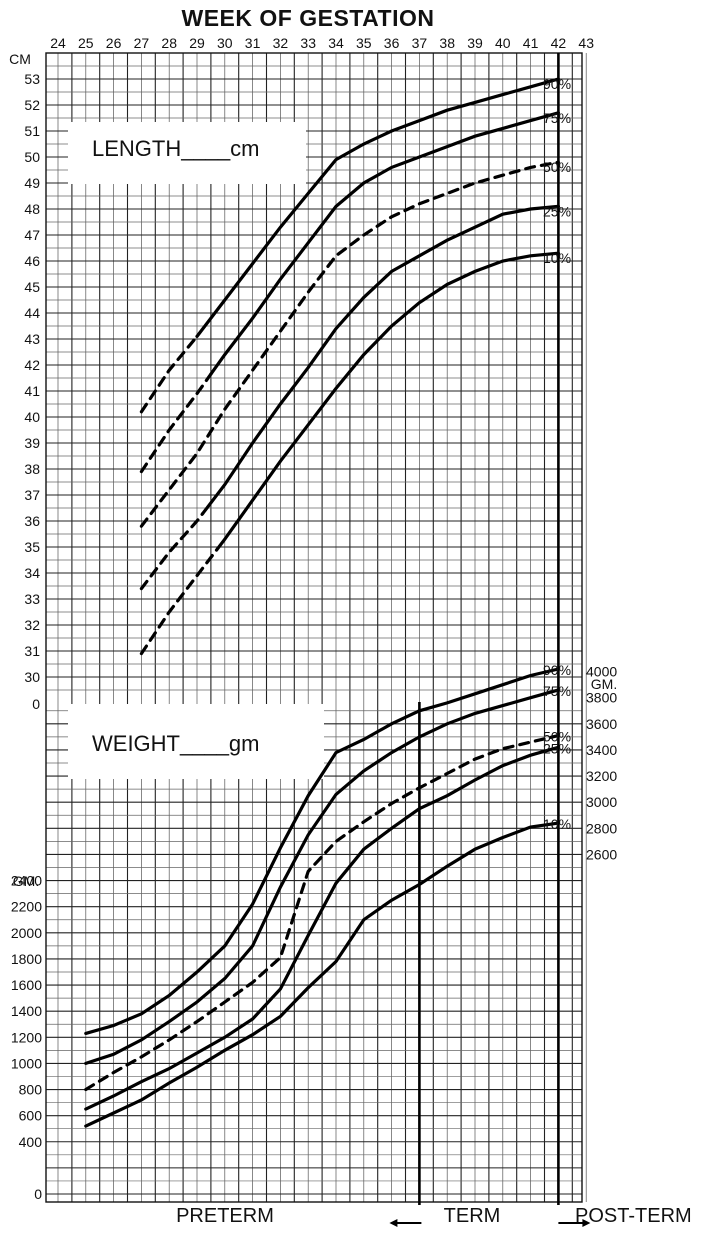 The image size is (721, 1237). Describe the element at coordinates (32, 365) in the screenshot. I see `length-y-tick-label: 42` at that location.